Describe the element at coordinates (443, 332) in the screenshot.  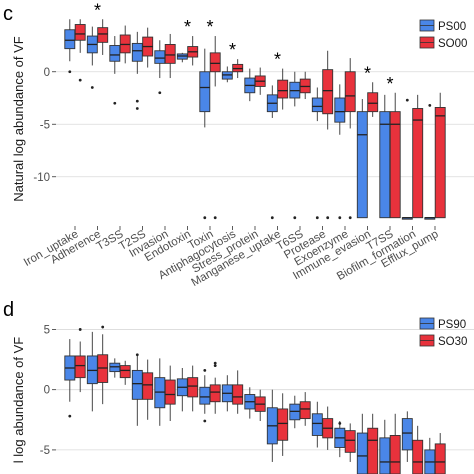
I see `legend-d: PS90 SO30` at that location.